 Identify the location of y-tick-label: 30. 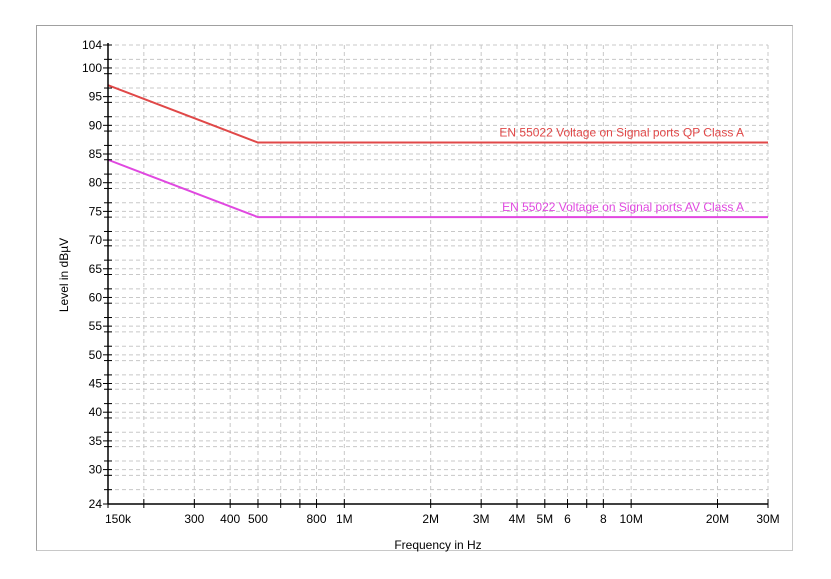
(96, 470).